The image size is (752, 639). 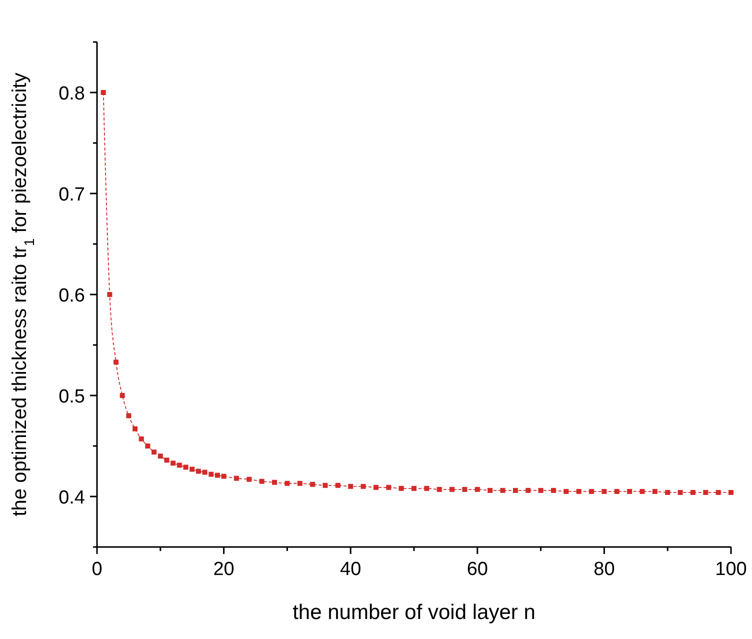 I want to click on x-tick-label: 0, so click(x=97, y=569).